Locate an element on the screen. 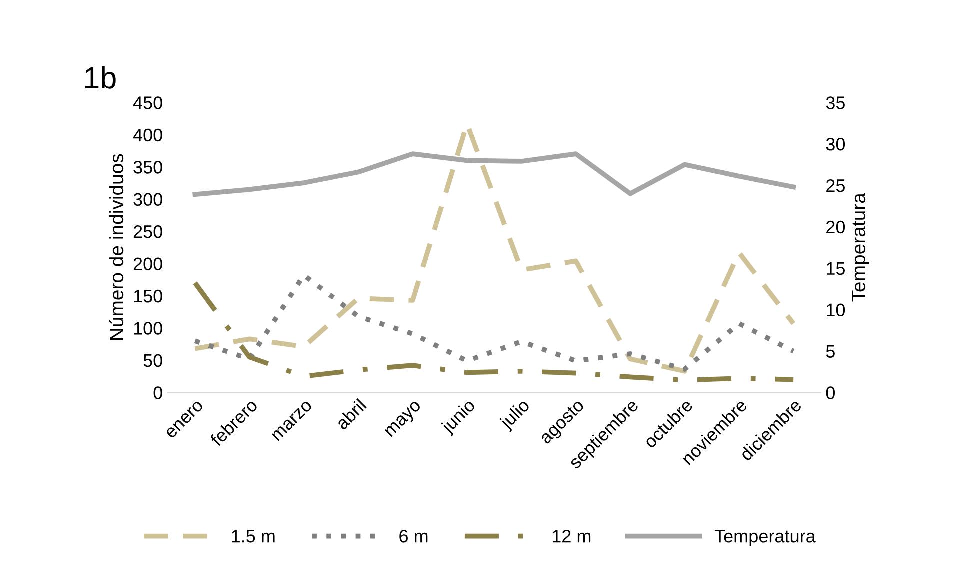 This screenshot has height=580, width=960. y-tick-label: 300 is located at coordinates (148, 199).